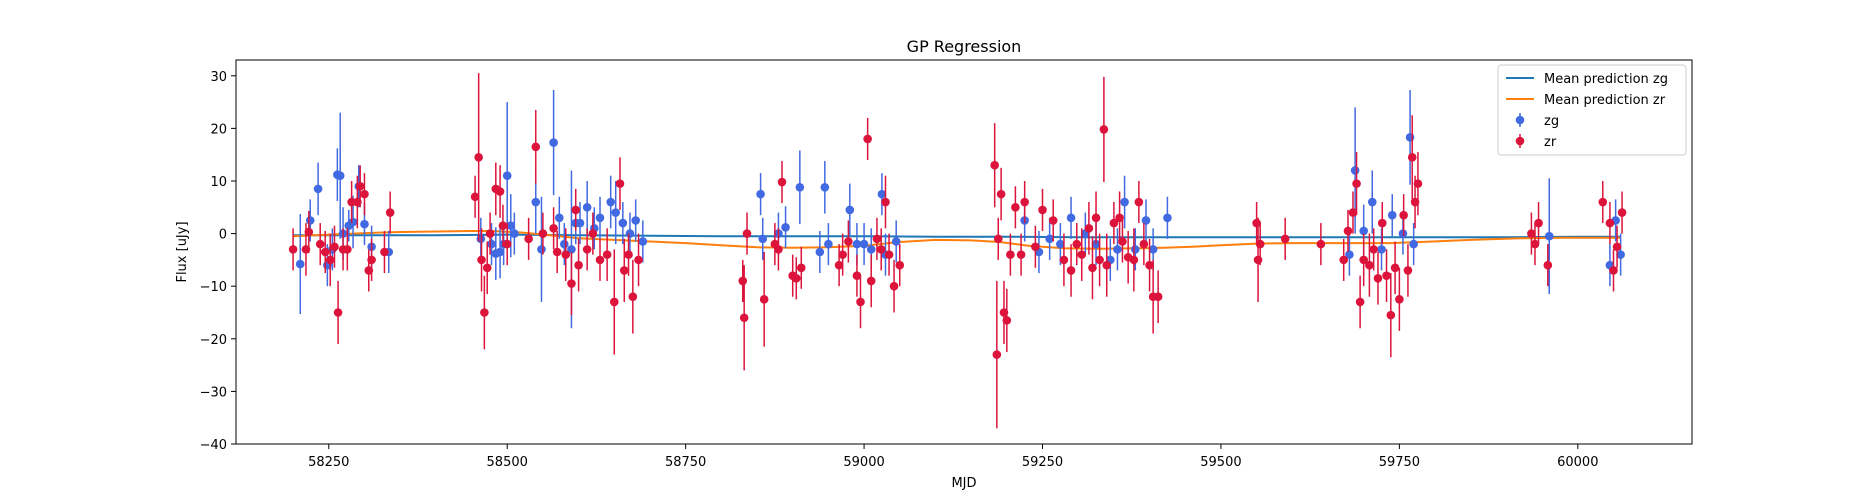  I want to click on legend-marker-zr, so click(1520, 141).